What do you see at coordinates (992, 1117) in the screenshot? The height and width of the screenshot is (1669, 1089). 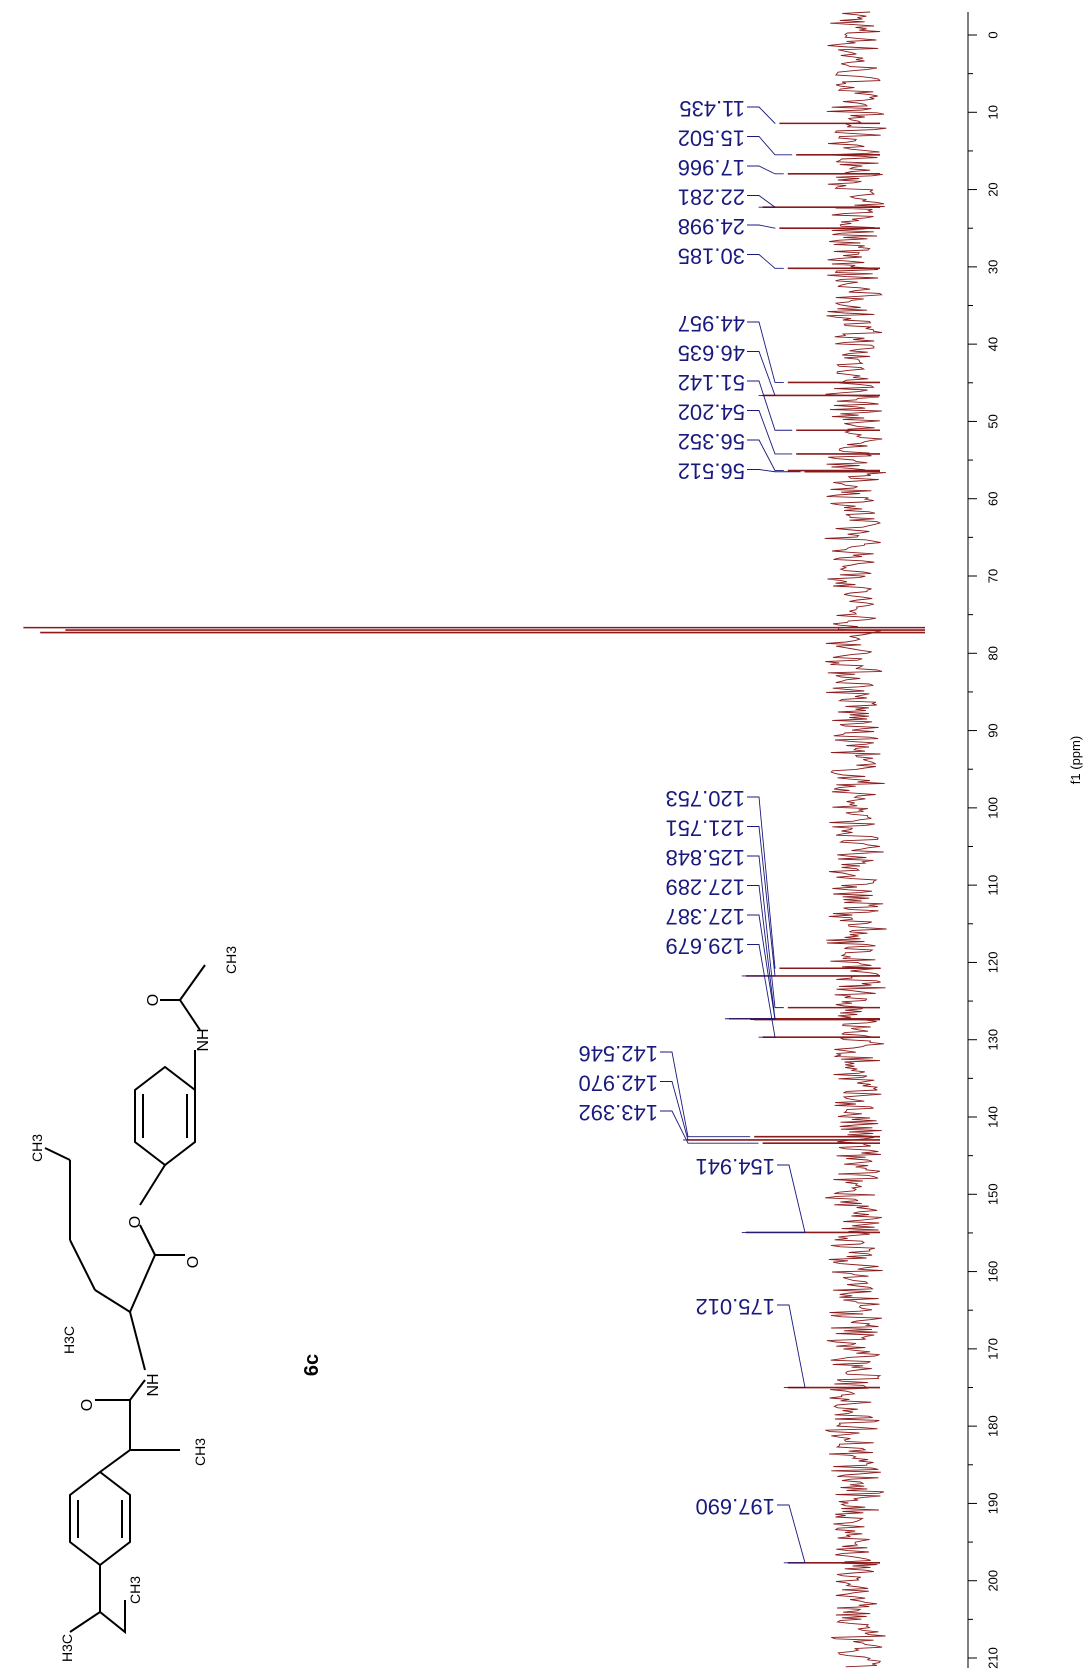 I see `tick-label: 140` at bounding box center [992, 1117].